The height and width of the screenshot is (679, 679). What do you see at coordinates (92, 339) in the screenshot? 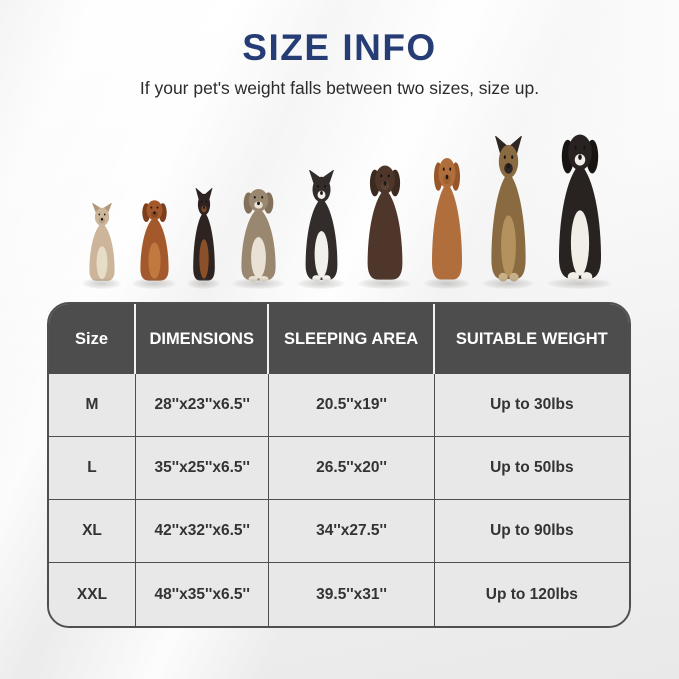
I see `column-header-size: Size` at bounding box center [92, 339].